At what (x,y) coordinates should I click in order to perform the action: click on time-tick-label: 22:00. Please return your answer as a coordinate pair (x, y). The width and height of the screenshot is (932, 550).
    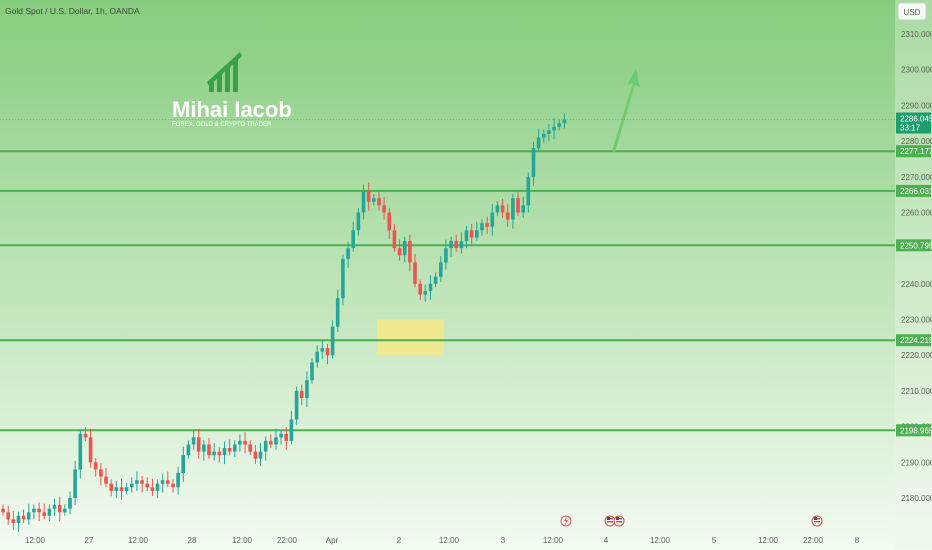
    Looking at the image, I should click on (813, 540).